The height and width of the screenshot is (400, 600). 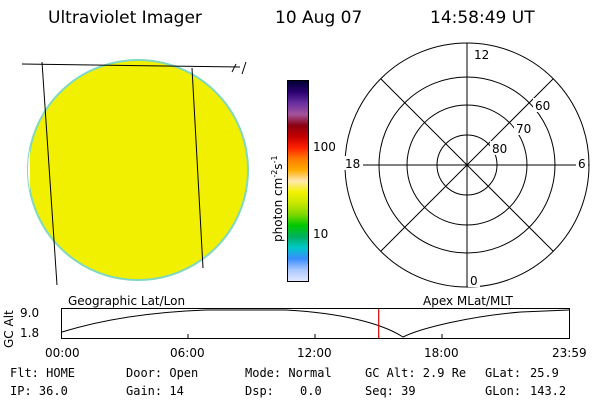 What do you see at coordinates (482, 18) in the screenshot?
I see `image-time: 14:58:49 UT` at bounding box center [482, 18].